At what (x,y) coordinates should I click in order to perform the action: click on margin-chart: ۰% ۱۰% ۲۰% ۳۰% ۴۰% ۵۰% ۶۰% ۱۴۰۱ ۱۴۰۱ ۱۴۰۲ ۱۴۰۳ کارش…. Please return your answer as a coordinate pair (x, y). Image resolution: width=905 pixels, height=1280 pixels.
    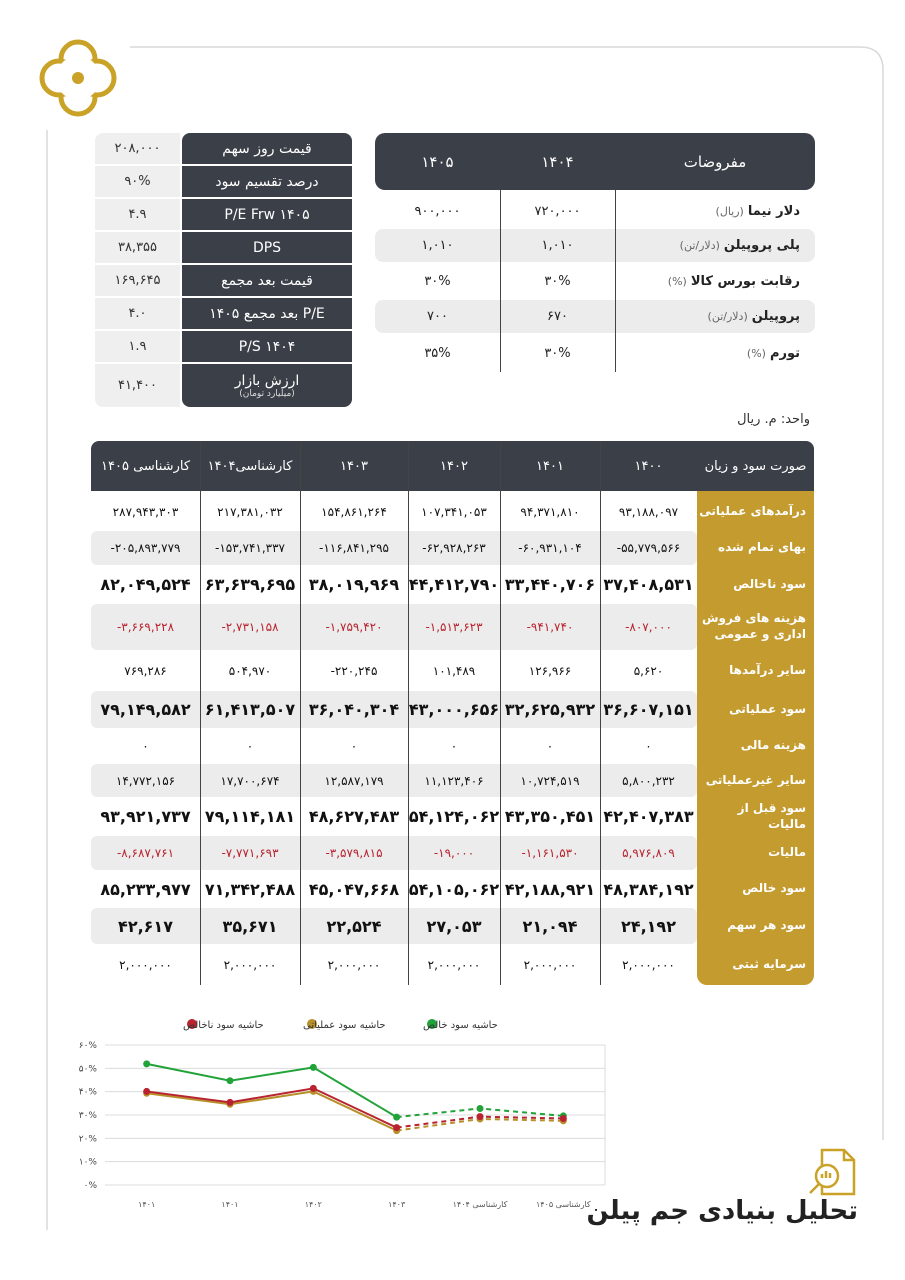
    Looking at the image, I should click on (342, 1114).